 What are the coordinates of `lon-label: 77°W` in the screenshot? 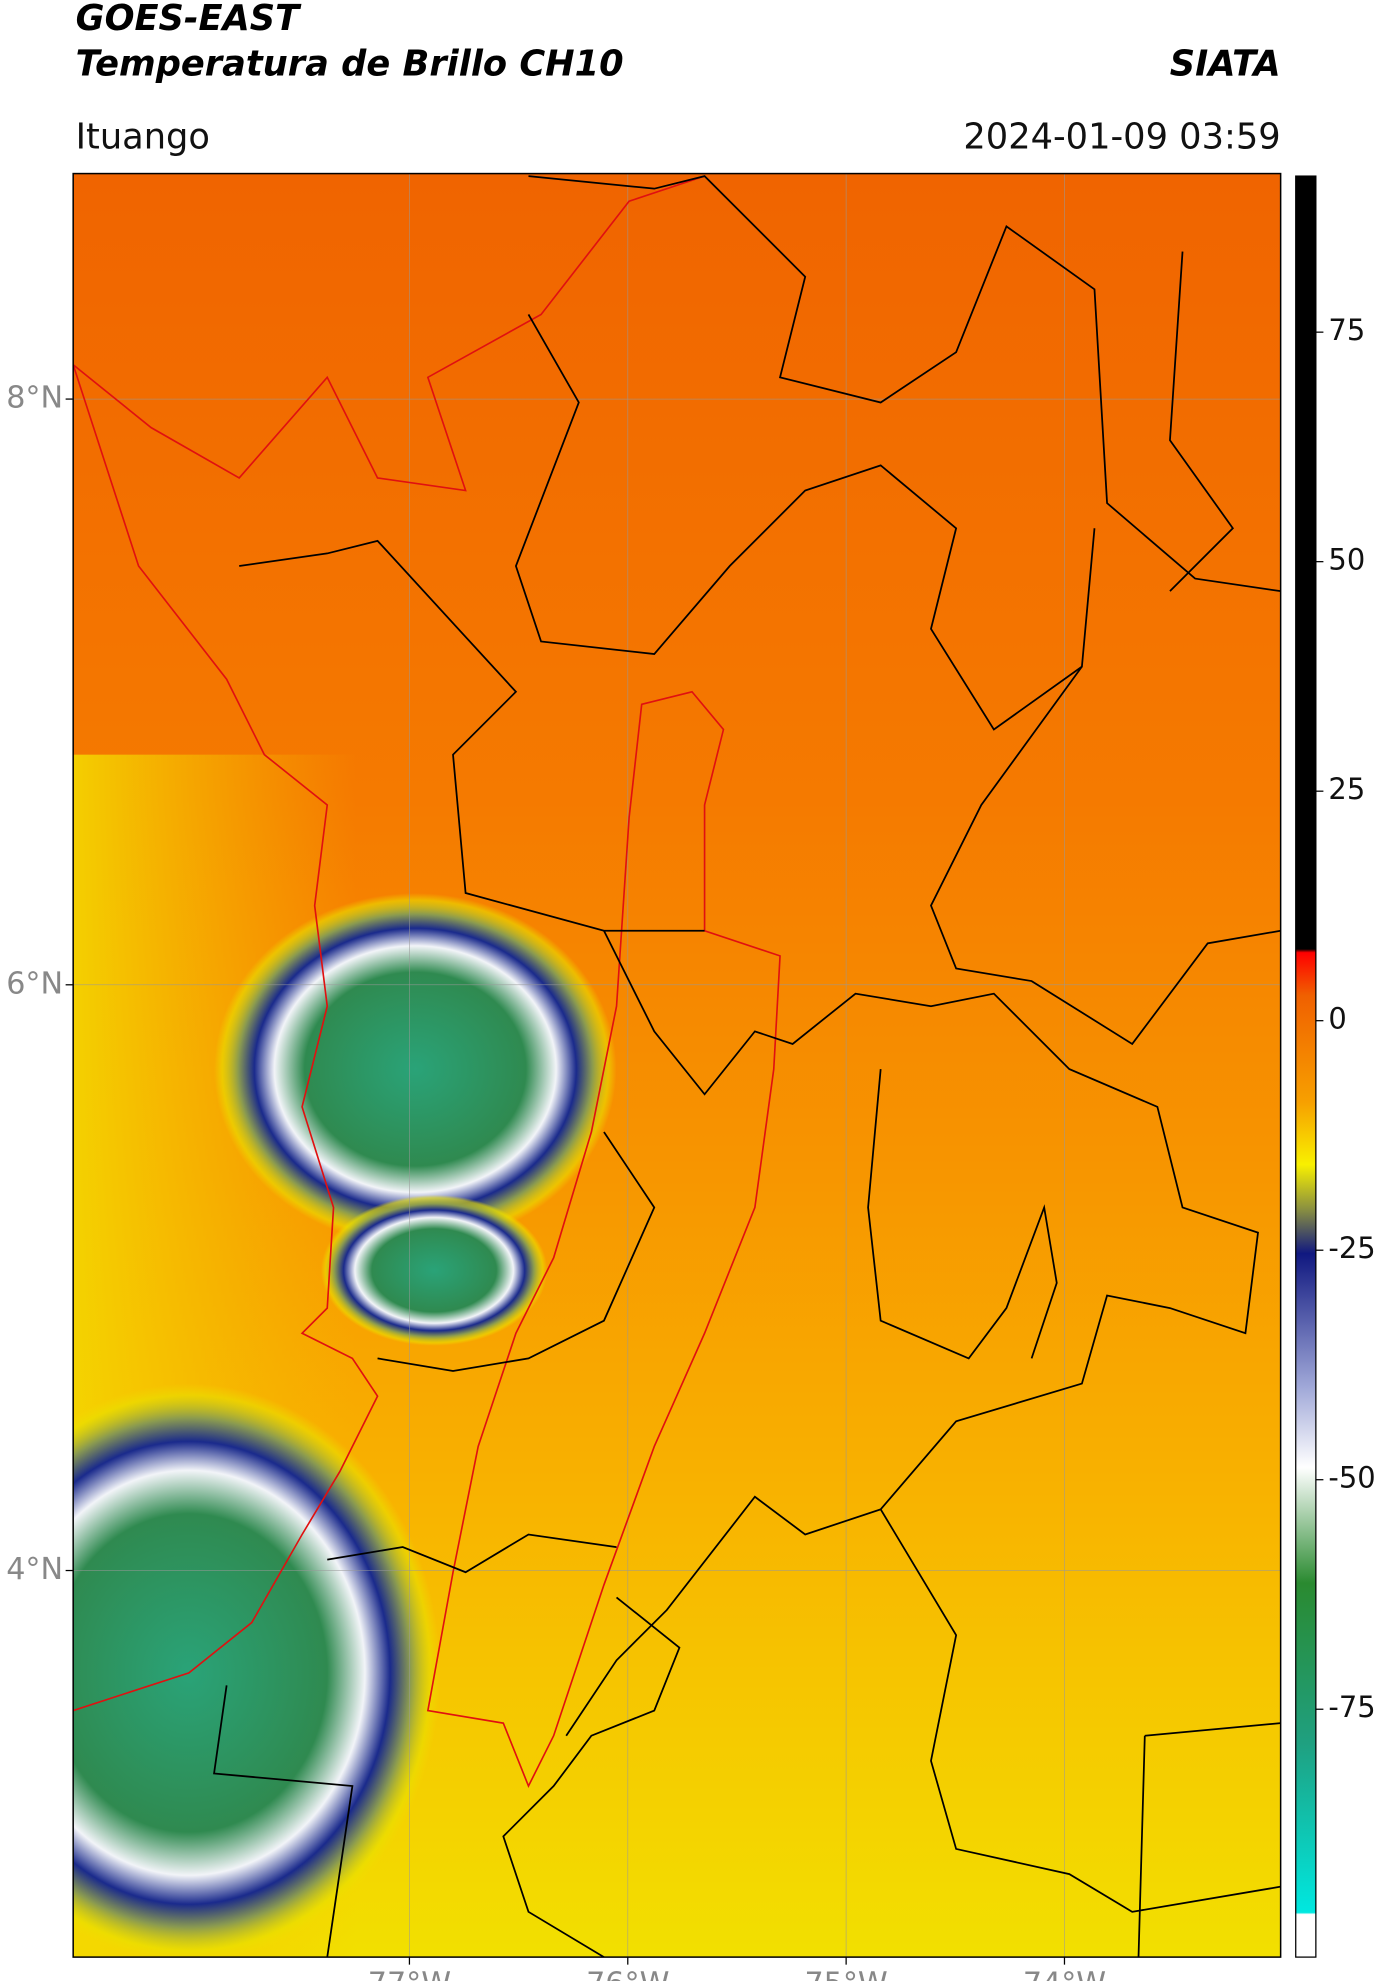 It's located at (409, 1973).